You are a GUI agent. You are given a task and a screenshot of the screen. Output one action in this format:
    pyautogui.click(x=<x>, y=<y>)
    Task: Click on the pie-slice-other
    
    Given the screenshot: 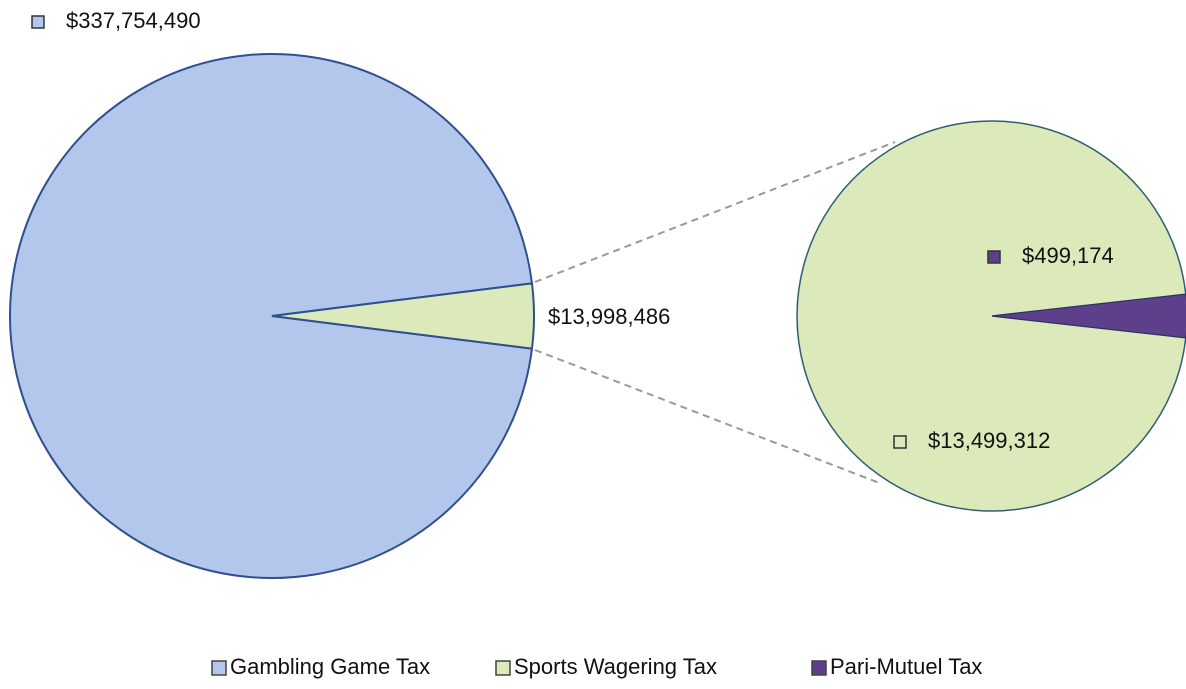 What is the action you would take?
    pyautogui.click(x=403, y=316)
    